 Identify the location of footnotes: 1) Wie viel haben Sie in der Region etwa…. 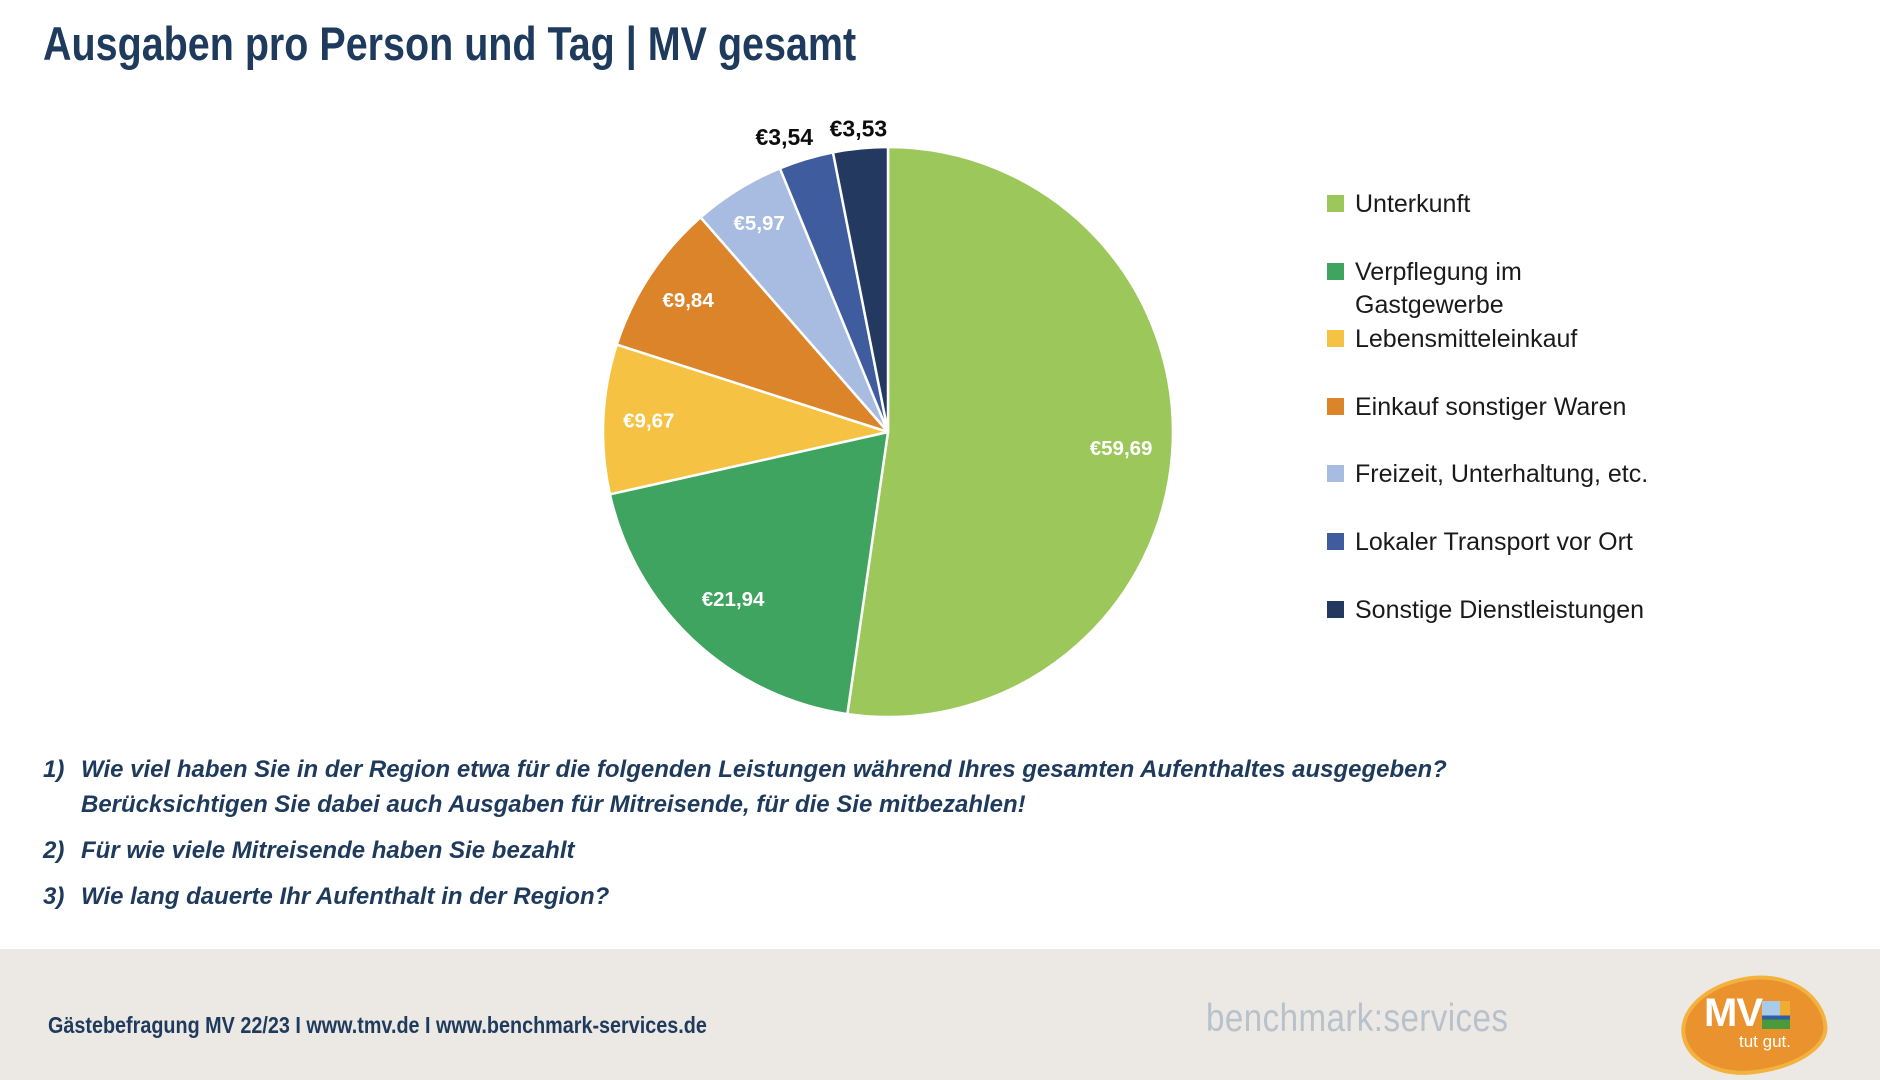
(803, 838).